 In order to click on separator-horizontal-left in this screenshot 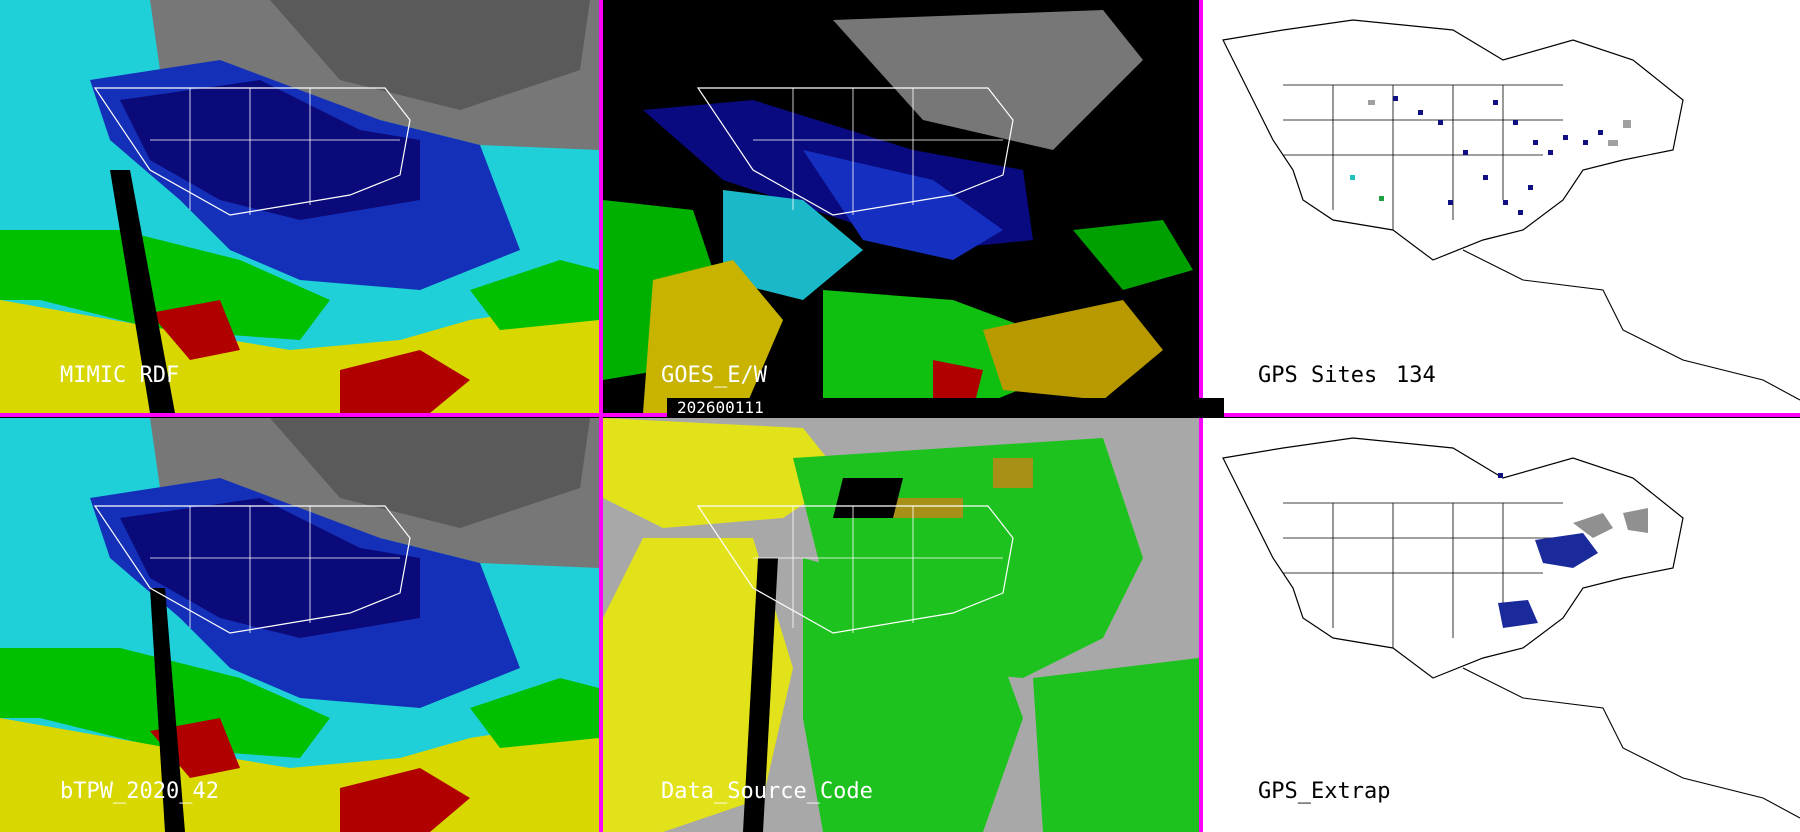, I will do `click(333, 415)`.